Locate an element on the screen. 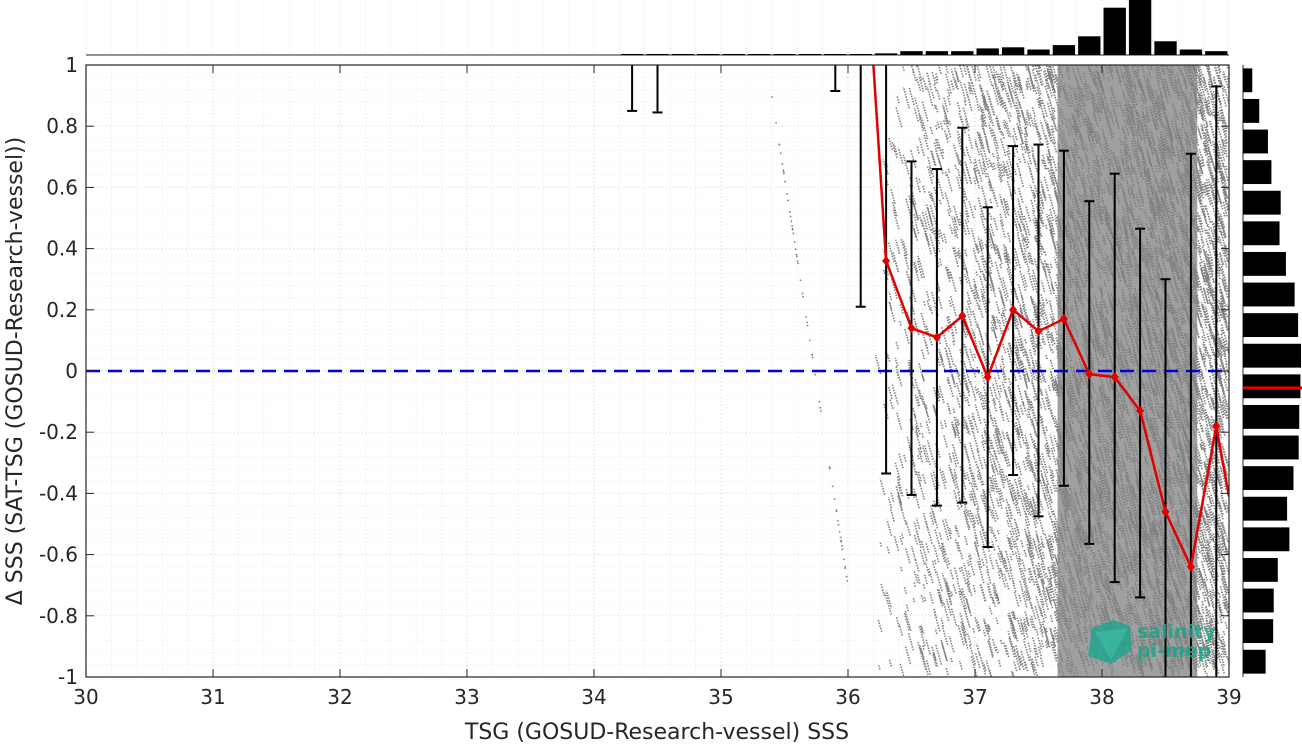  x-tick-label: 30 is located at coordinates (85, 697).